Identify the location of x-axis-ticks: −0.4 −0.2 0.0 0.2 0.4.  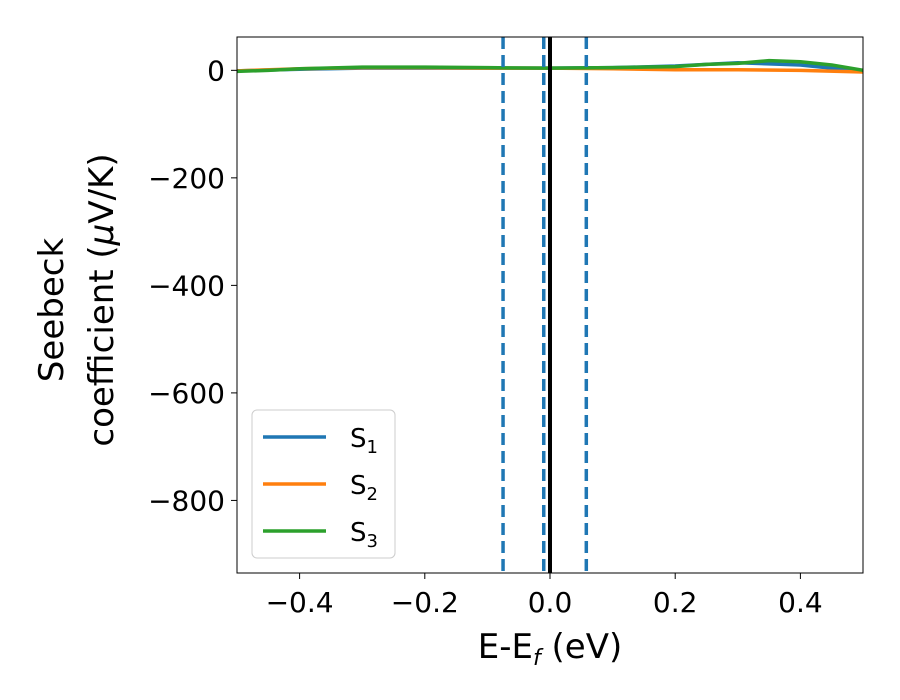
(544, 596).